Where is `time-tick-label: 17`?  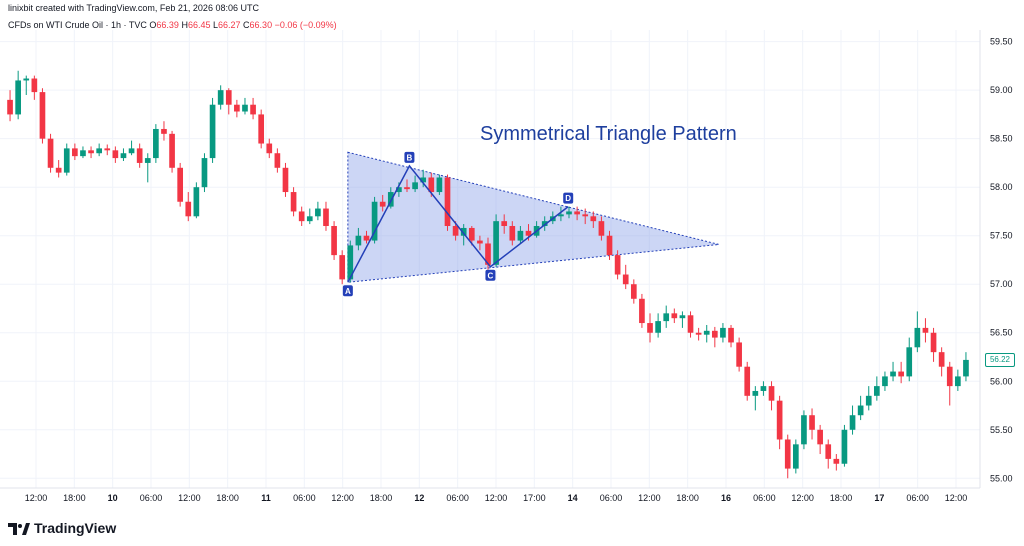 time-tick-label: 17 is located at coordinates (879, 498).